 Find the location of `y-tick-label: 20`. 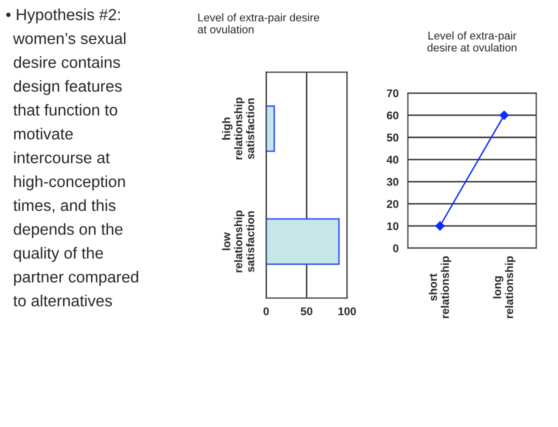

y-tick-label: 20 is located at coordinates (392, 204).